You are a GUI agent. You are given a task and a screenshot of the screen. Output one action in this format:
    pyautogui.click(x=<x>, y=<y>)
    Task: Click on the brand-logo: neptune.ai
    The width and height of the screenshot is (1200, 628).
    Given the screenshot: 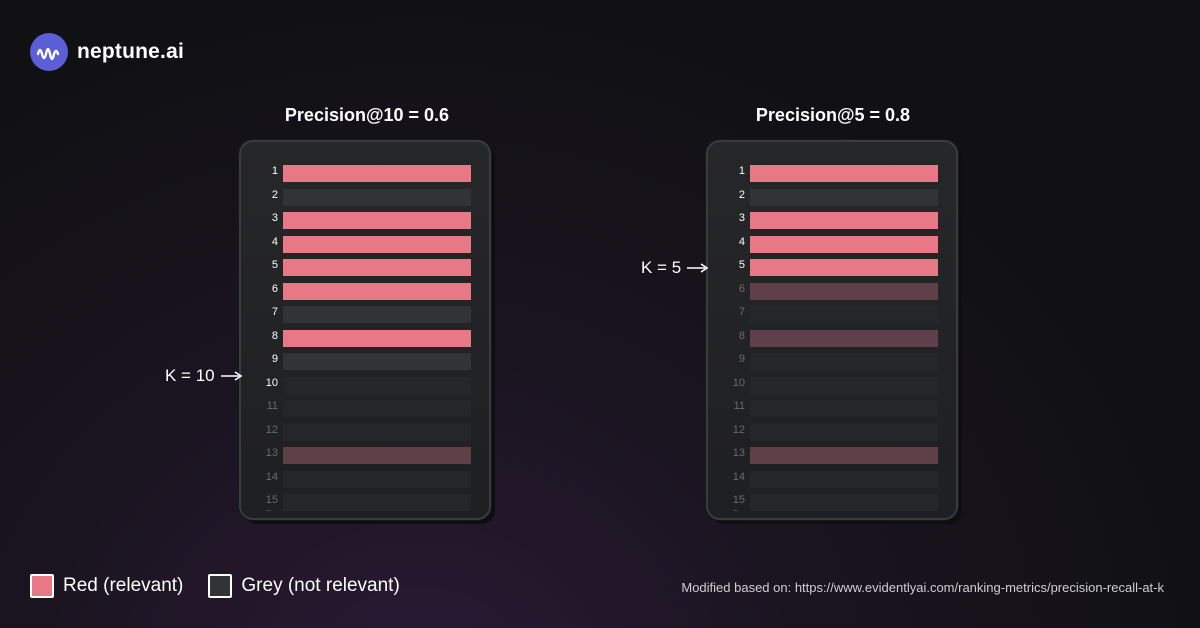 What is the action you would take?
    pyautogui.click(x=107, y=52)
    